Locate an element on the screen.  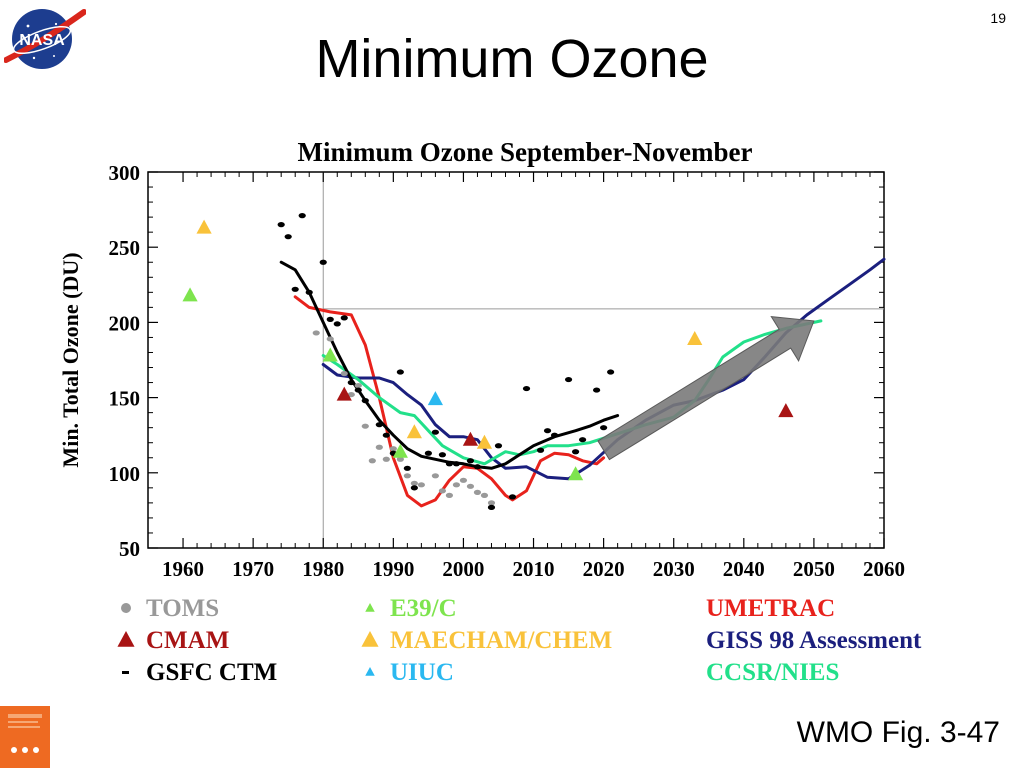
chart-title: Minimum Ozone September-November is located at coordinates (525, 152).